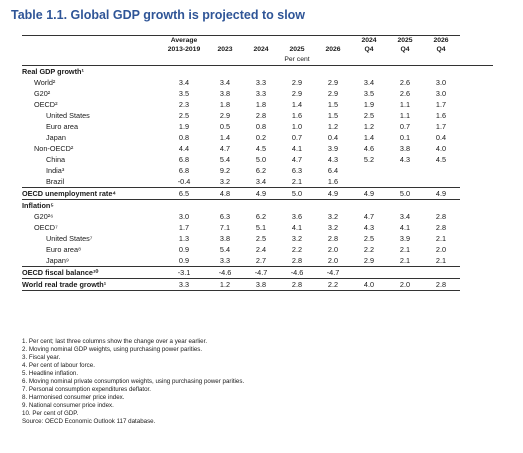  I want to click on row-value: 4.9, so click(442, 193).